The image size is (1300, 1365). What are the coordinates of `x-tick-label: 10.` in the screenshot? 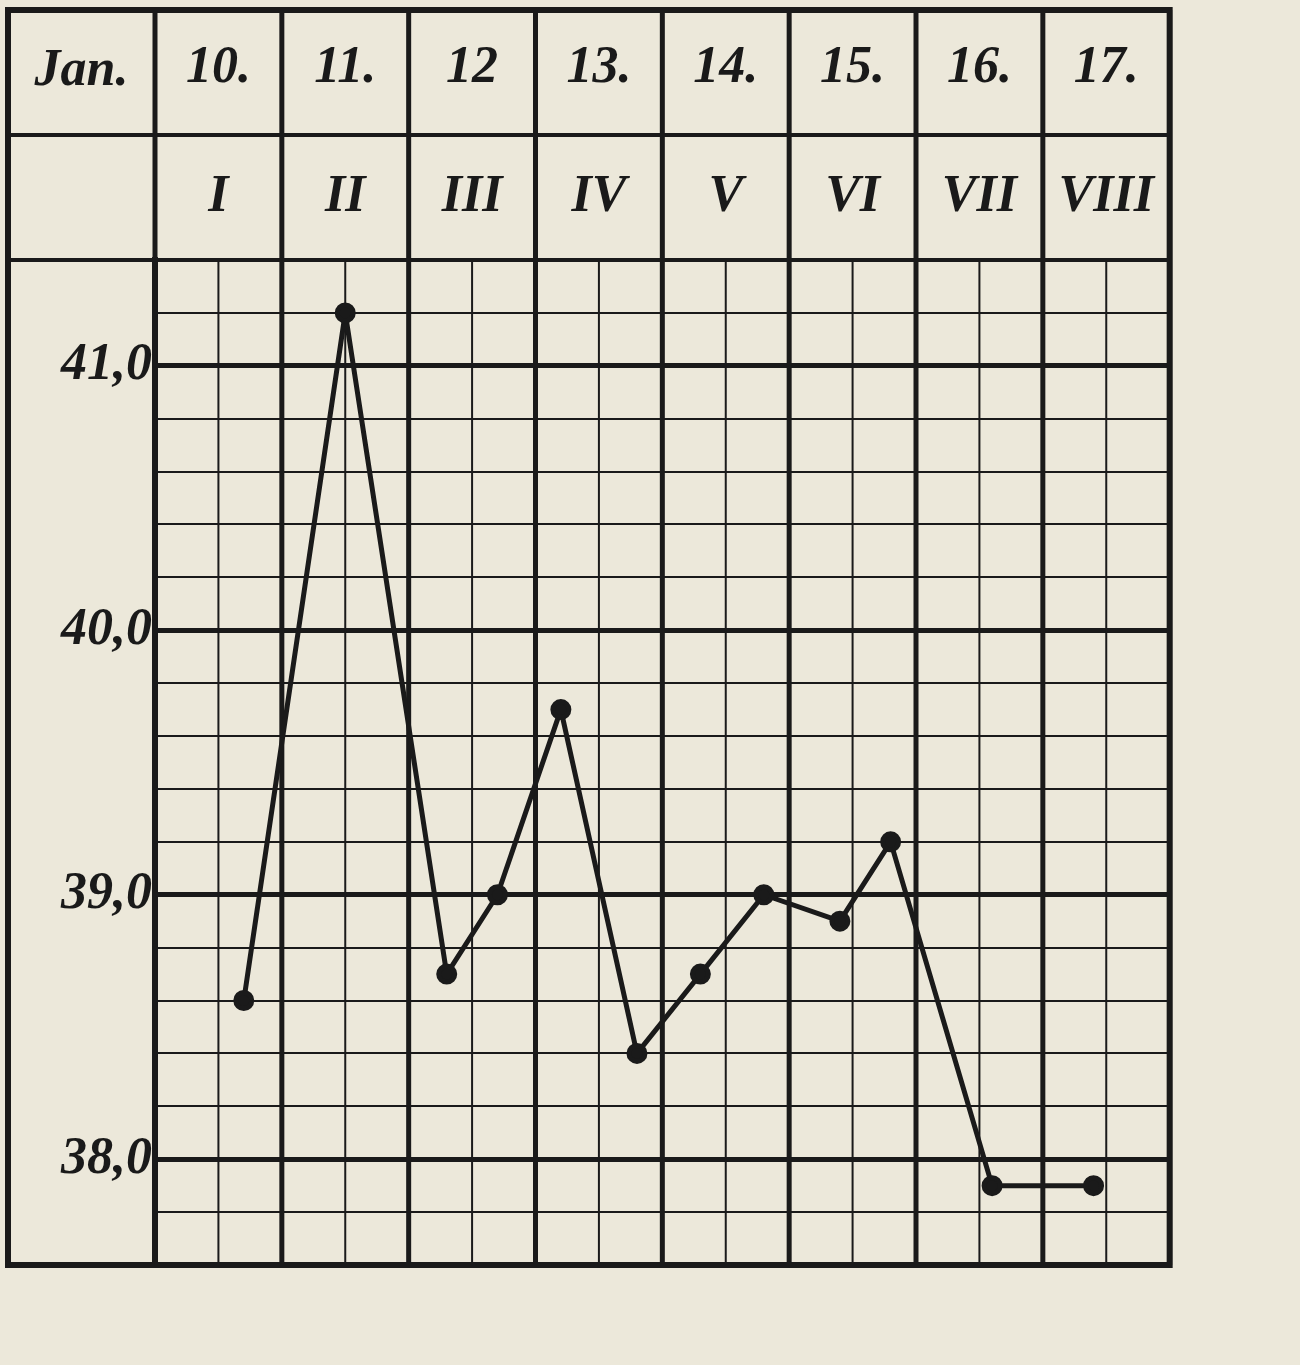 It's located at (218, 65).